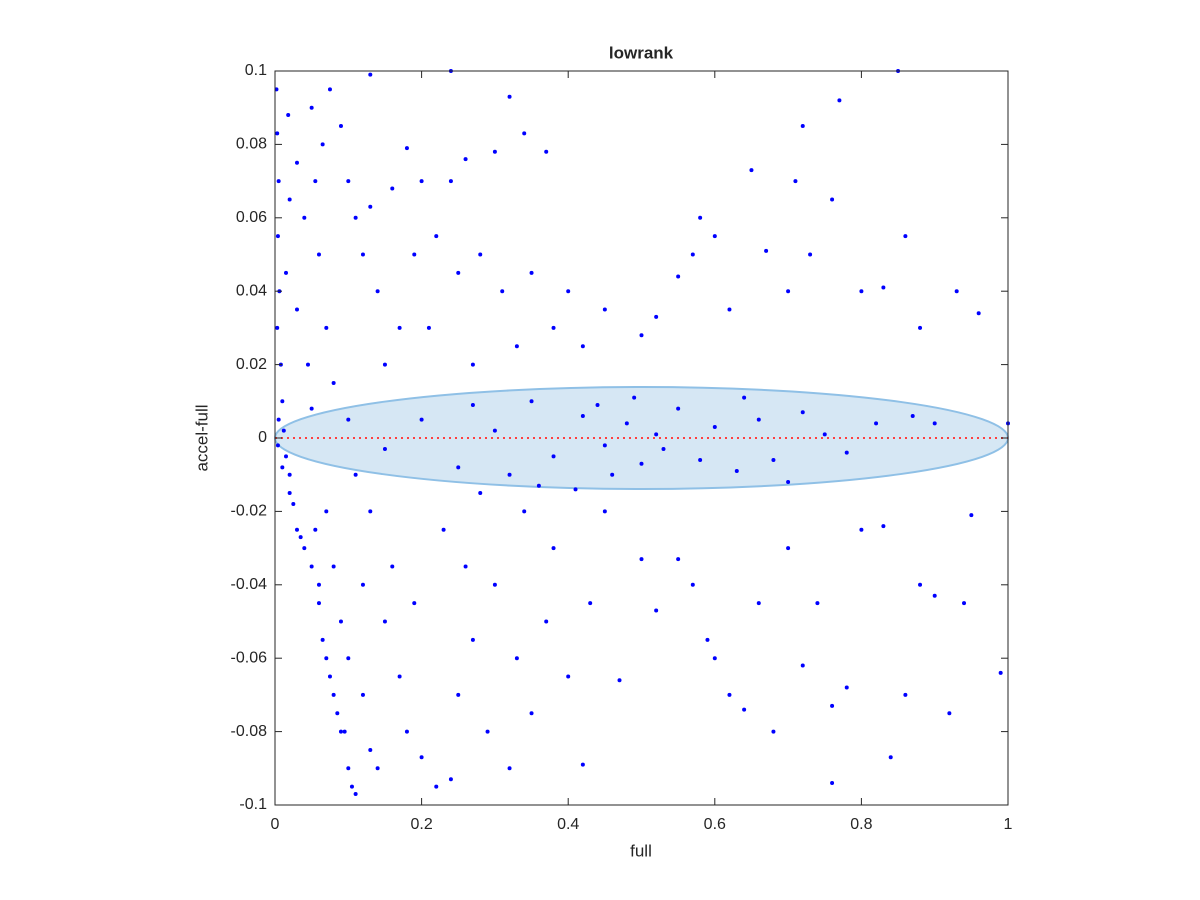 The image size is (1200, 900). What do you see at coordinates (1008, 824) in the screenshot?
I see `x-tick-label: 1` at bounding box center [1008, 824].